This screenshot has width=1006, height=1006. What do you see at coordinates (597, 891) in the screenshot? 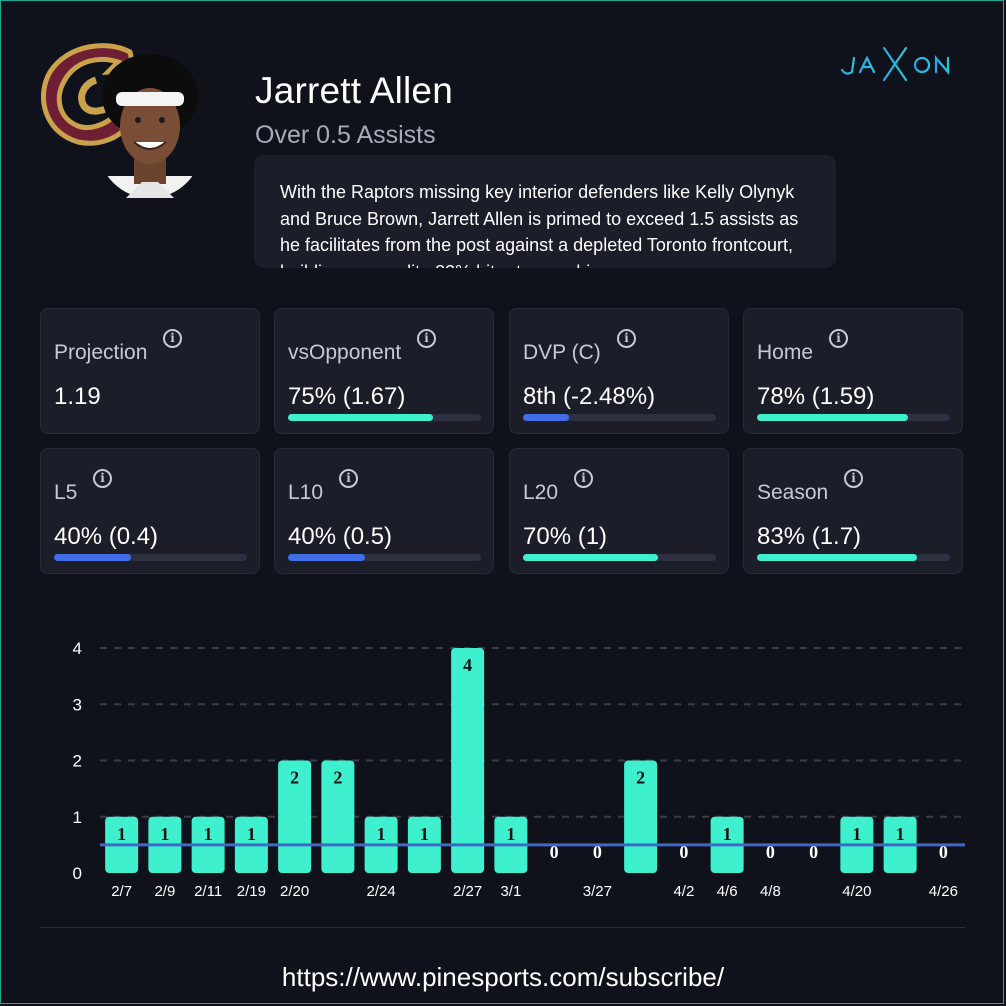
I see `x-tick-label: 3/27` at bounding box center [597, 891].